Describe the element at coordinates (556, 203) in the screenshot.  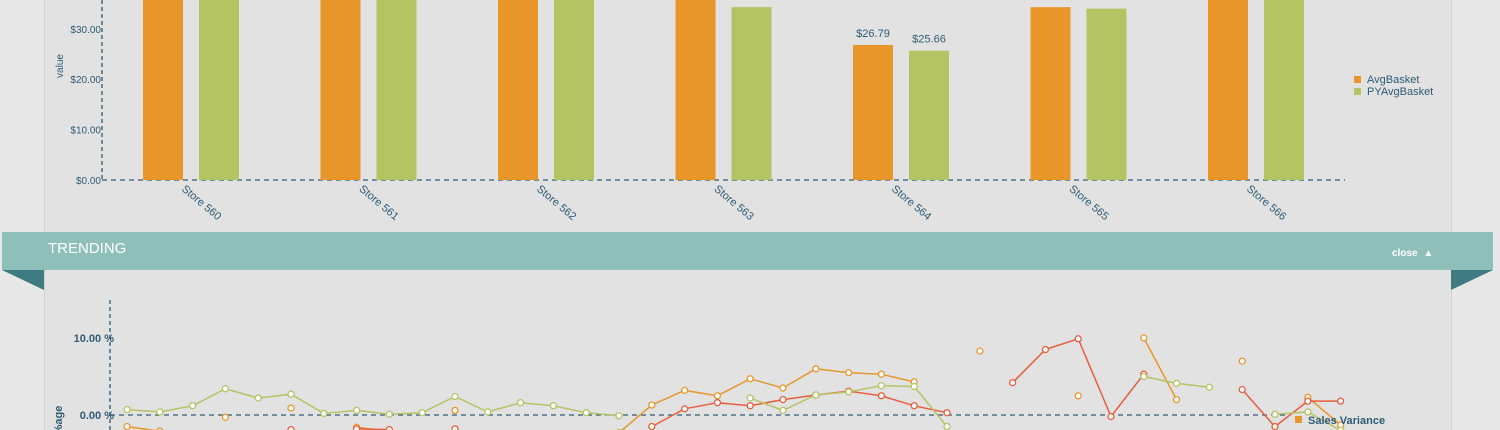
I see `x-tick-label: Store 562` at that location.